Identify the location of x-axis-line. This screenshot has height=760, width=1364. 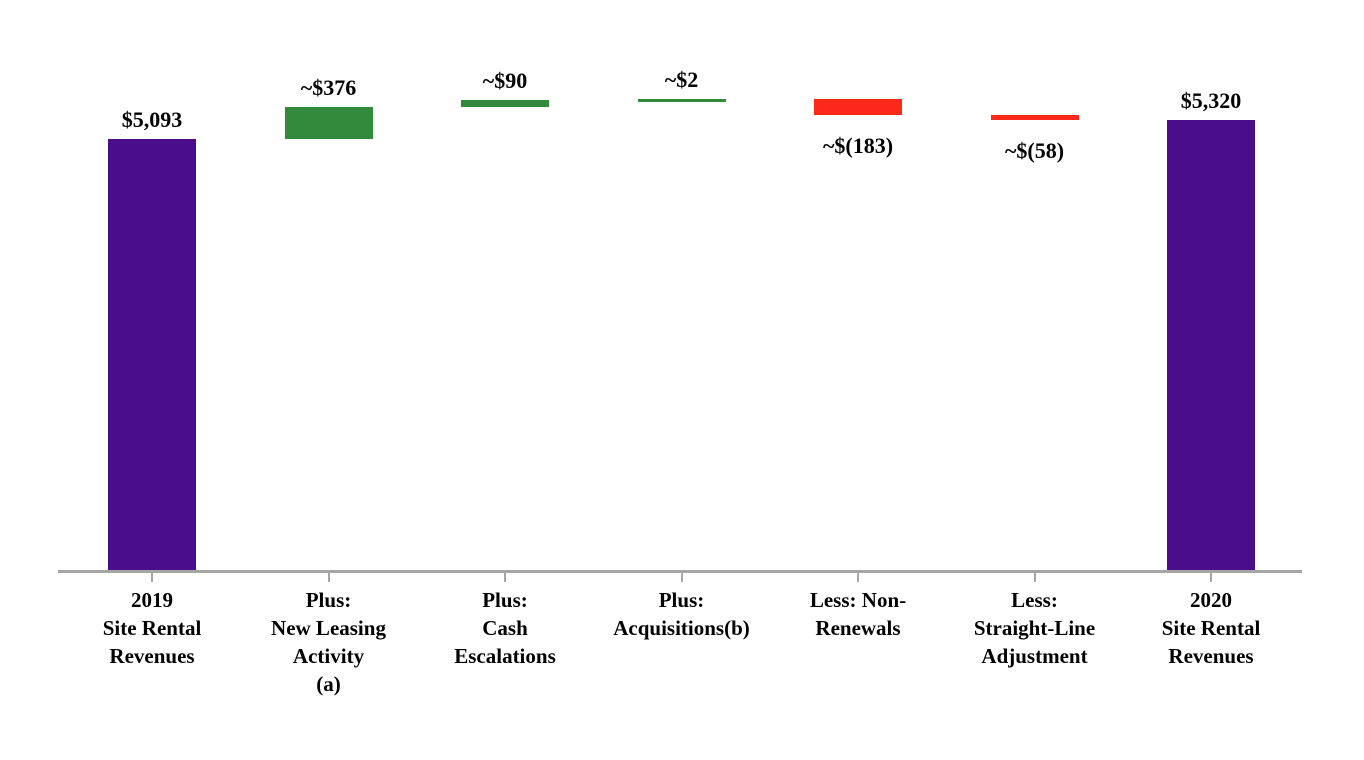
(680, 571).